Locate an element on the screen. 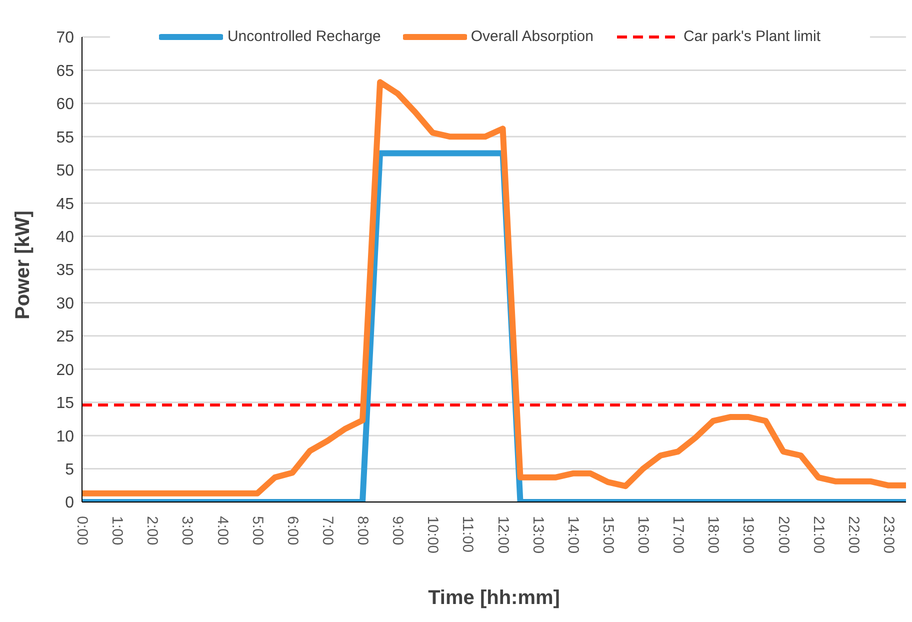 Image resolution: width=912 pixels, height=622 pixels. y-tick-label: 0 is located at coordinates (69, 503).